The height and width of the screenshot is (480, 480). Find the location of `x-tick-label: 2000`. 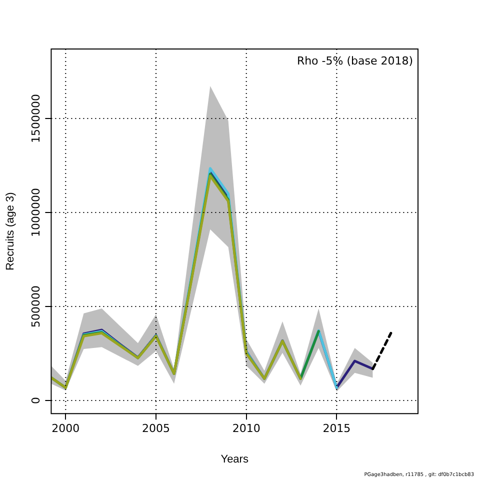

x-tick-label: 2000 is located at coordinates (66, 429).